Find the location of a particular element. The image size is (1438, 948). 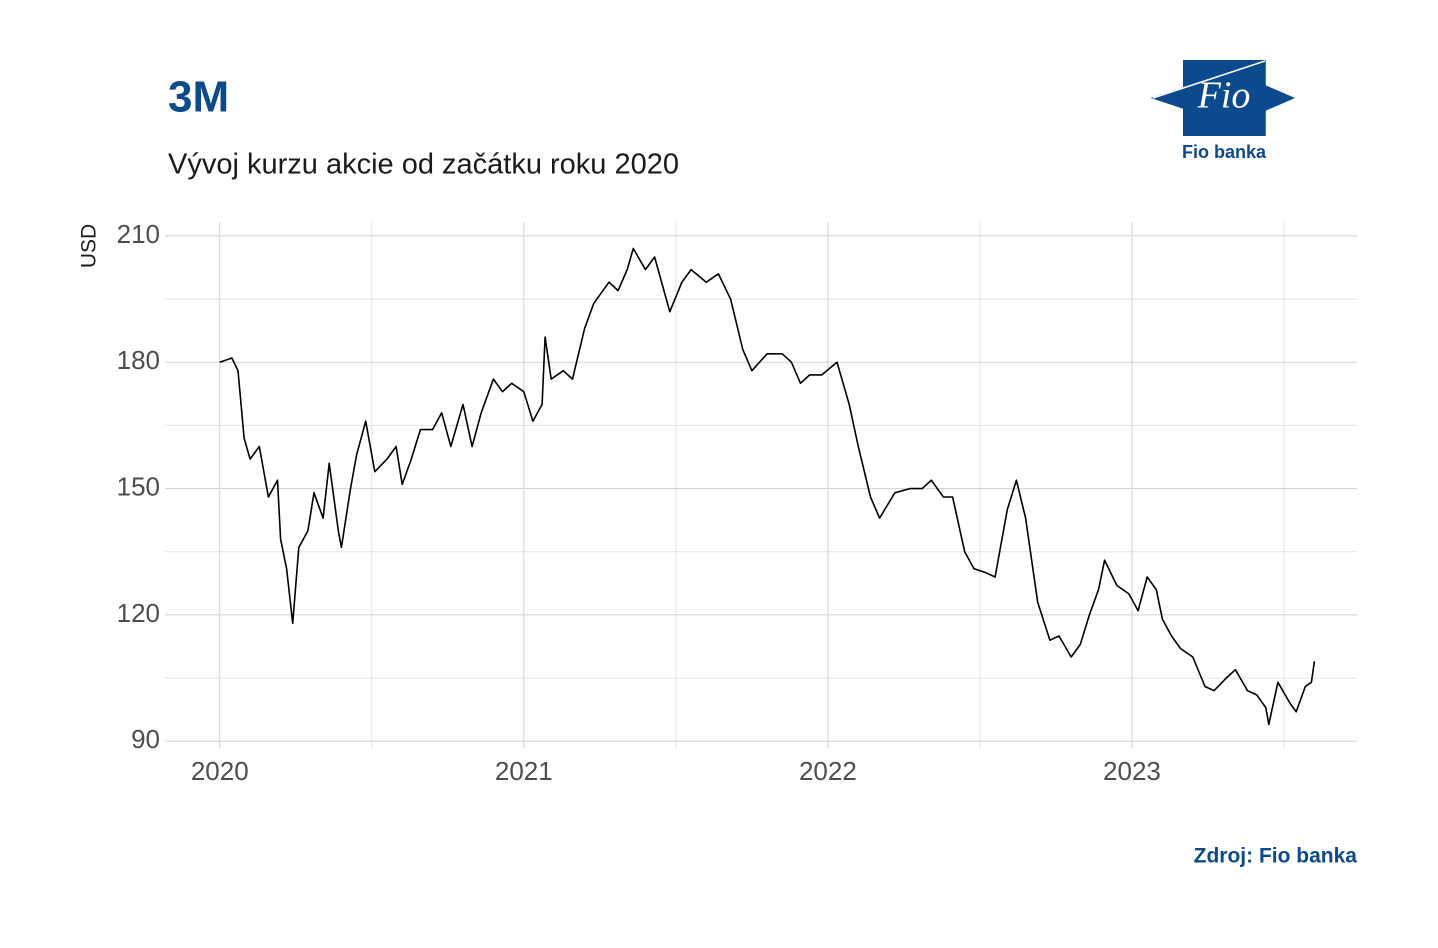

y-tick-label: 90 is located at coordinates (145, 739).